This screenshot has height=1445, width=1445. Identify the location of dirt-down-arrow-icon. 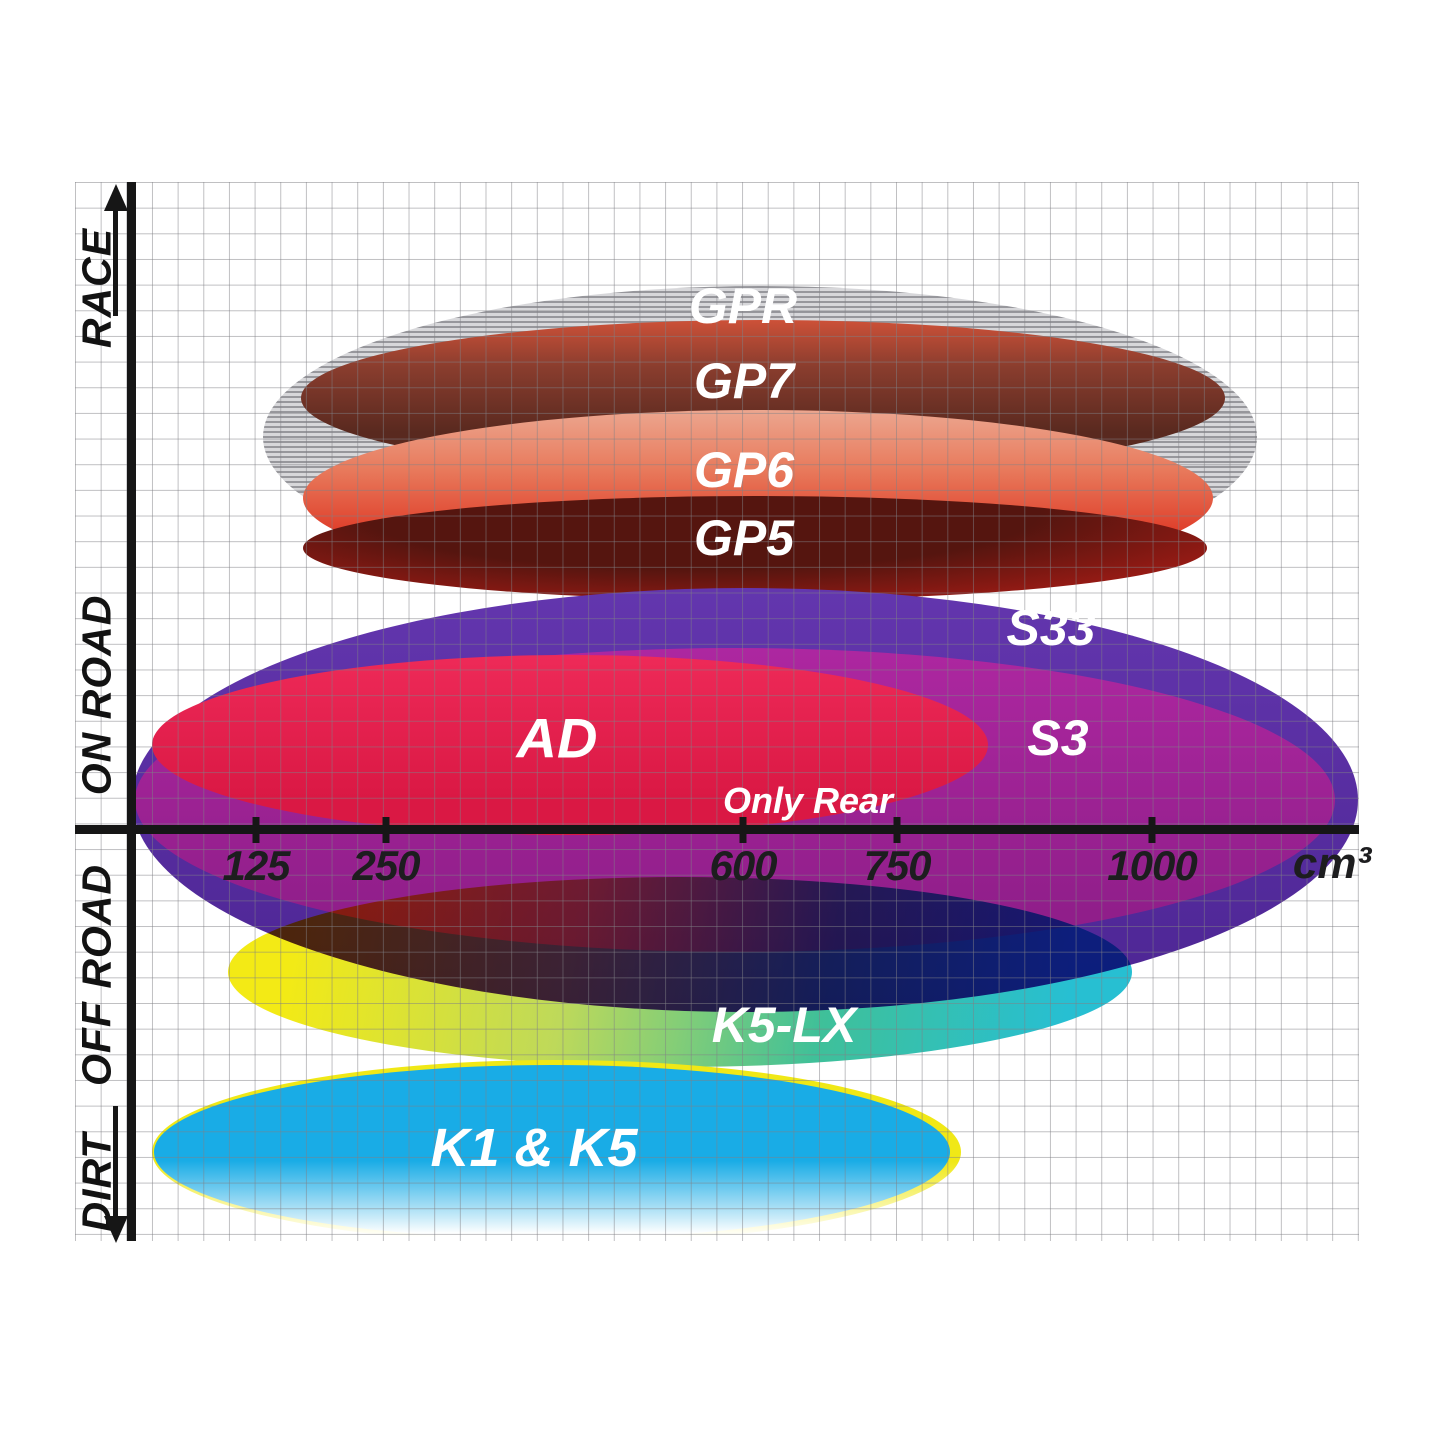
(116, 1229).